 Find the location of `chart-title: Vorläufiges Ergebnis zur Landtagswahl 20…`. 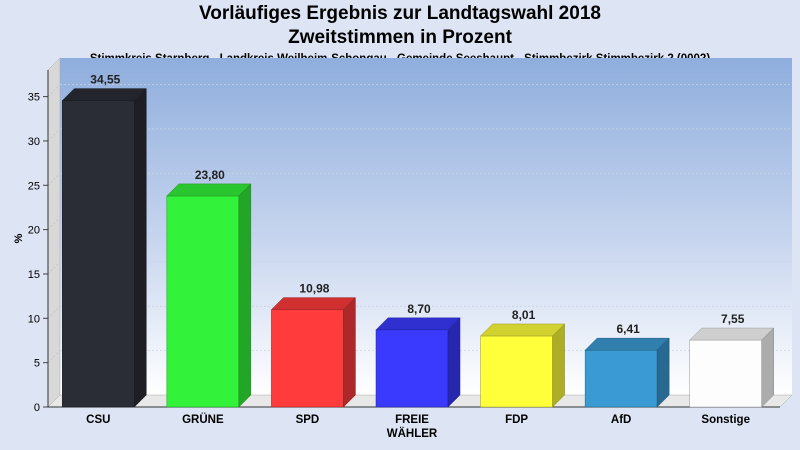

chart-title: Vorläufiges Ergebnis zur Landtagswahl 20… is located at coordinates (400, 13).